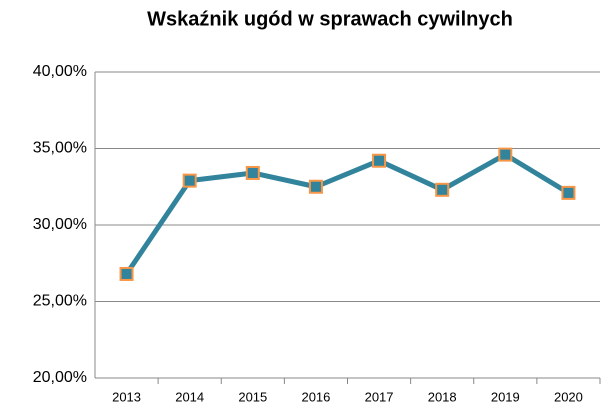  What do you see at coordinates (189, 396) in the screenshot?
I see `x-tick-label: 2014` at bounding box center [189, 396].